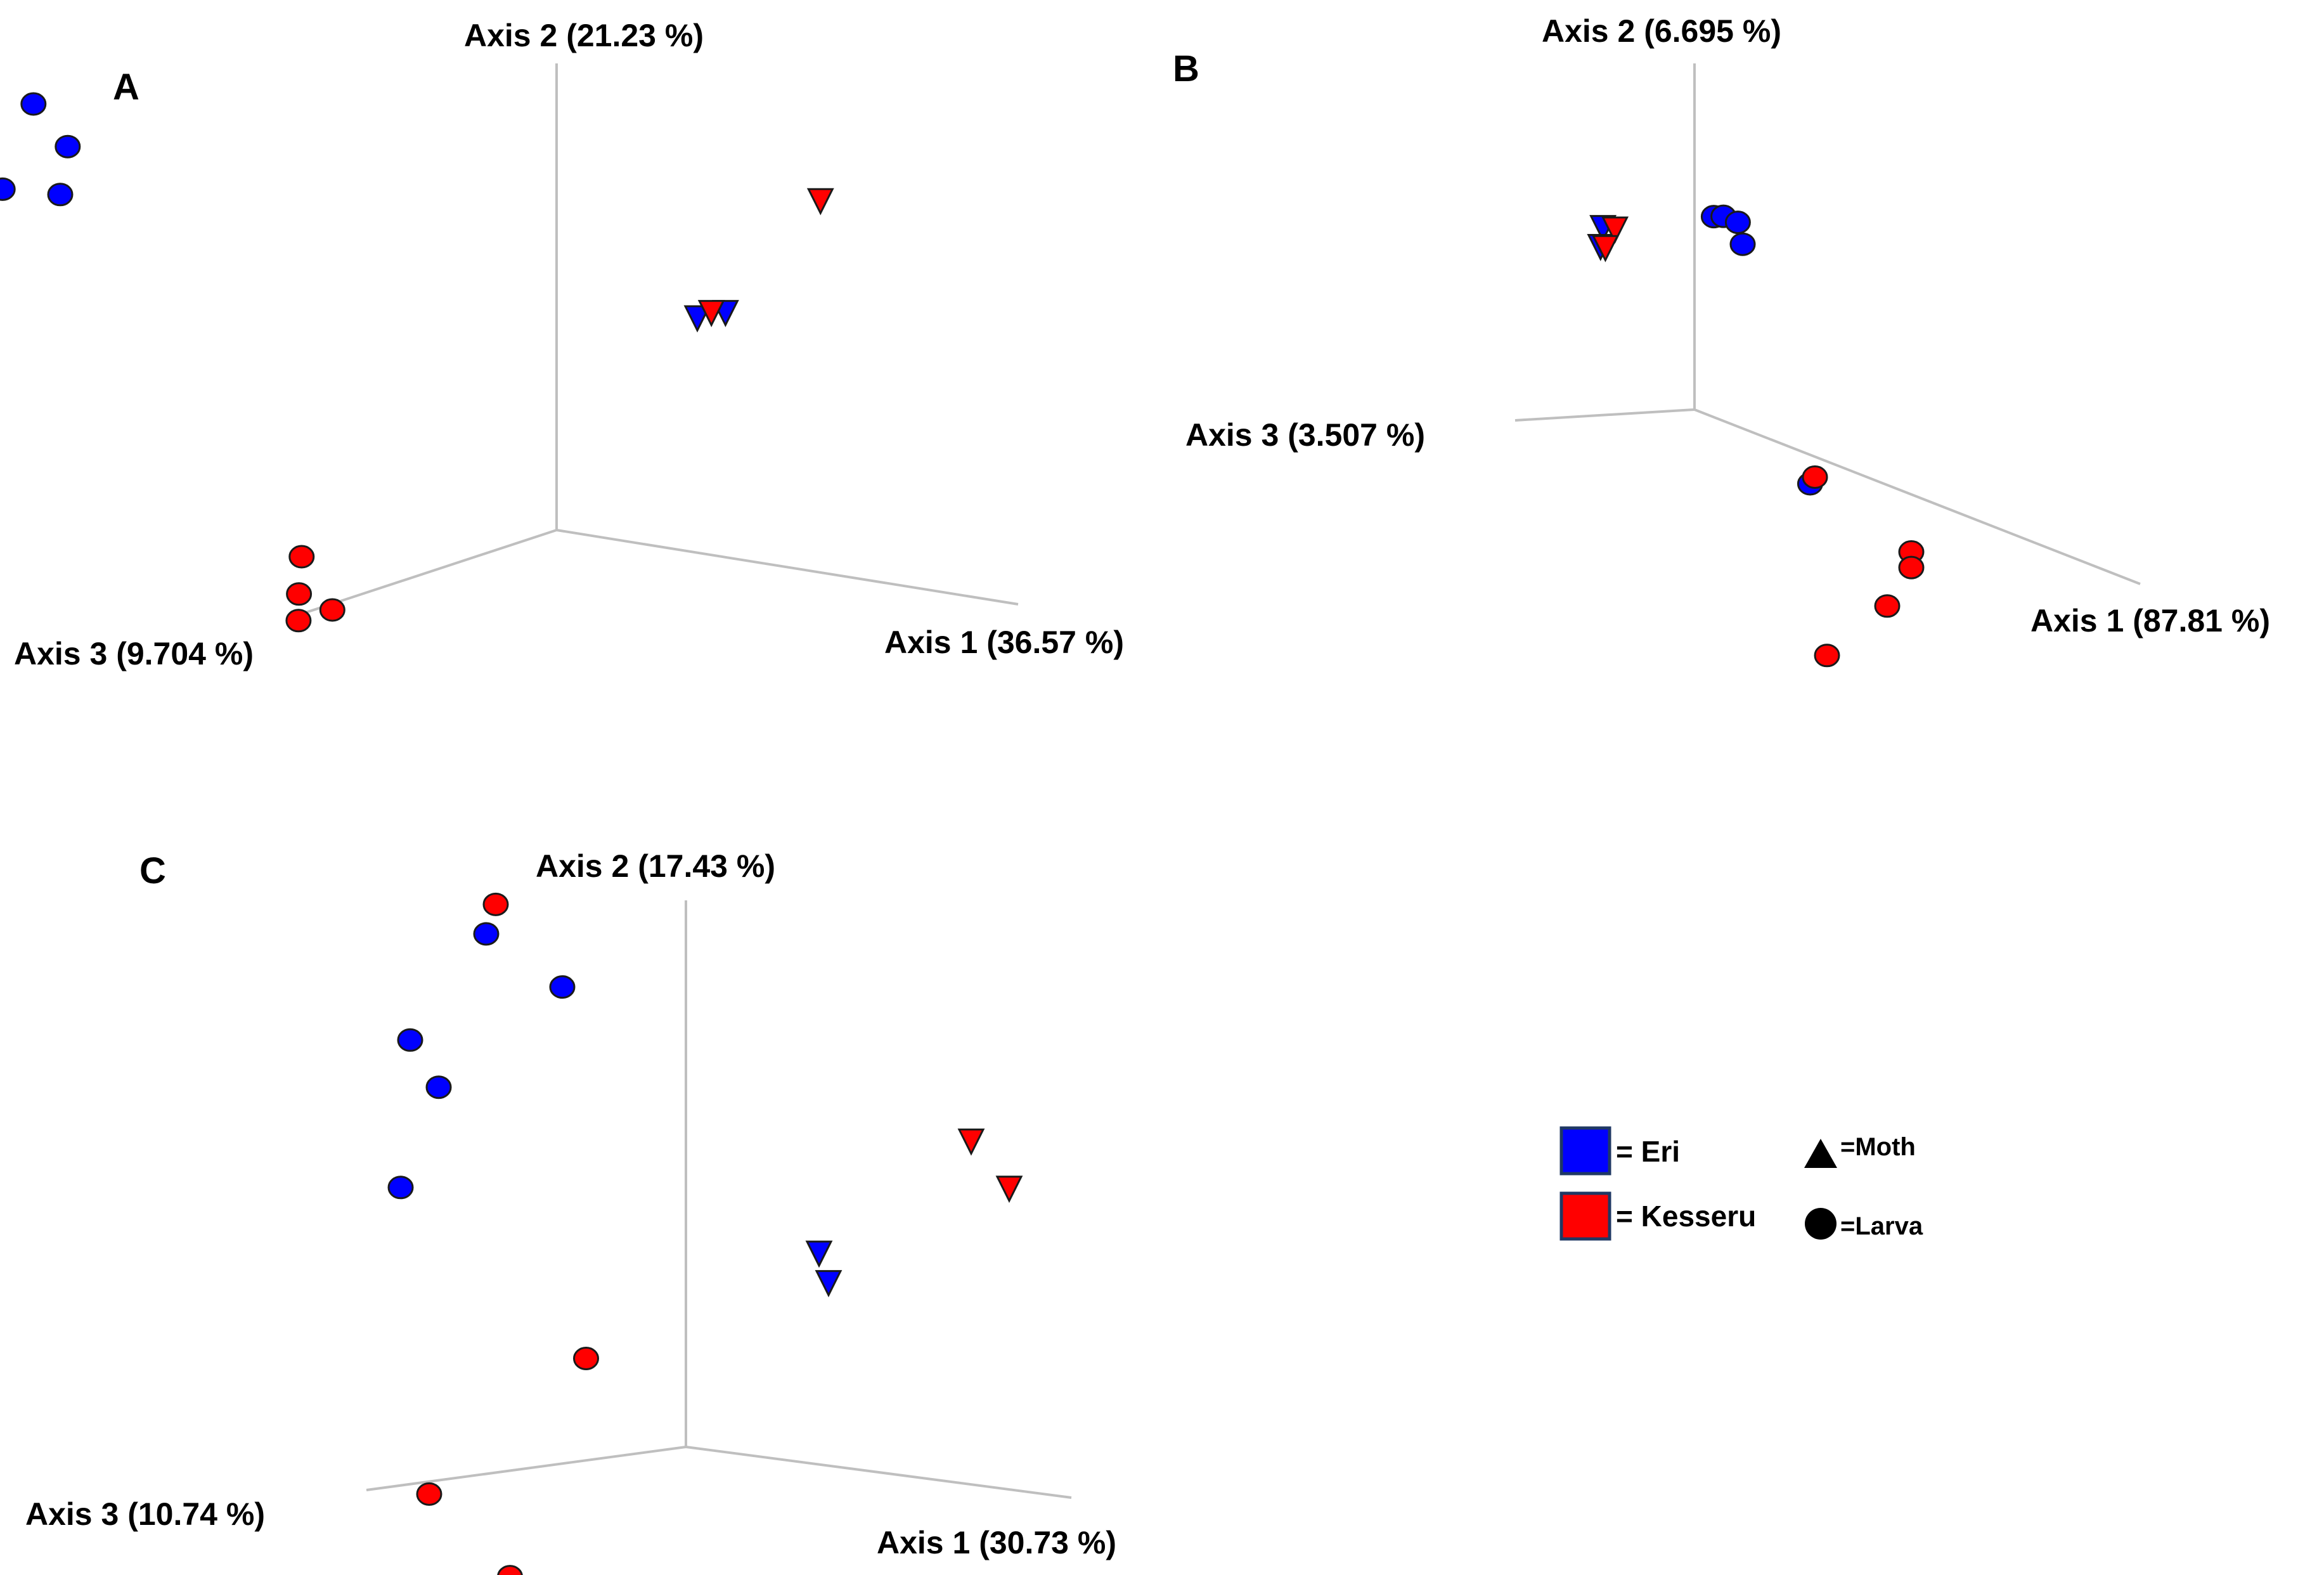 The width and height of the screenshot is (2324, 1575). What do you see at coordinates (820, 202) in the screenshot?
I see `panel-a-point-13-kesseru-moth` at bounding box center [820, 202].